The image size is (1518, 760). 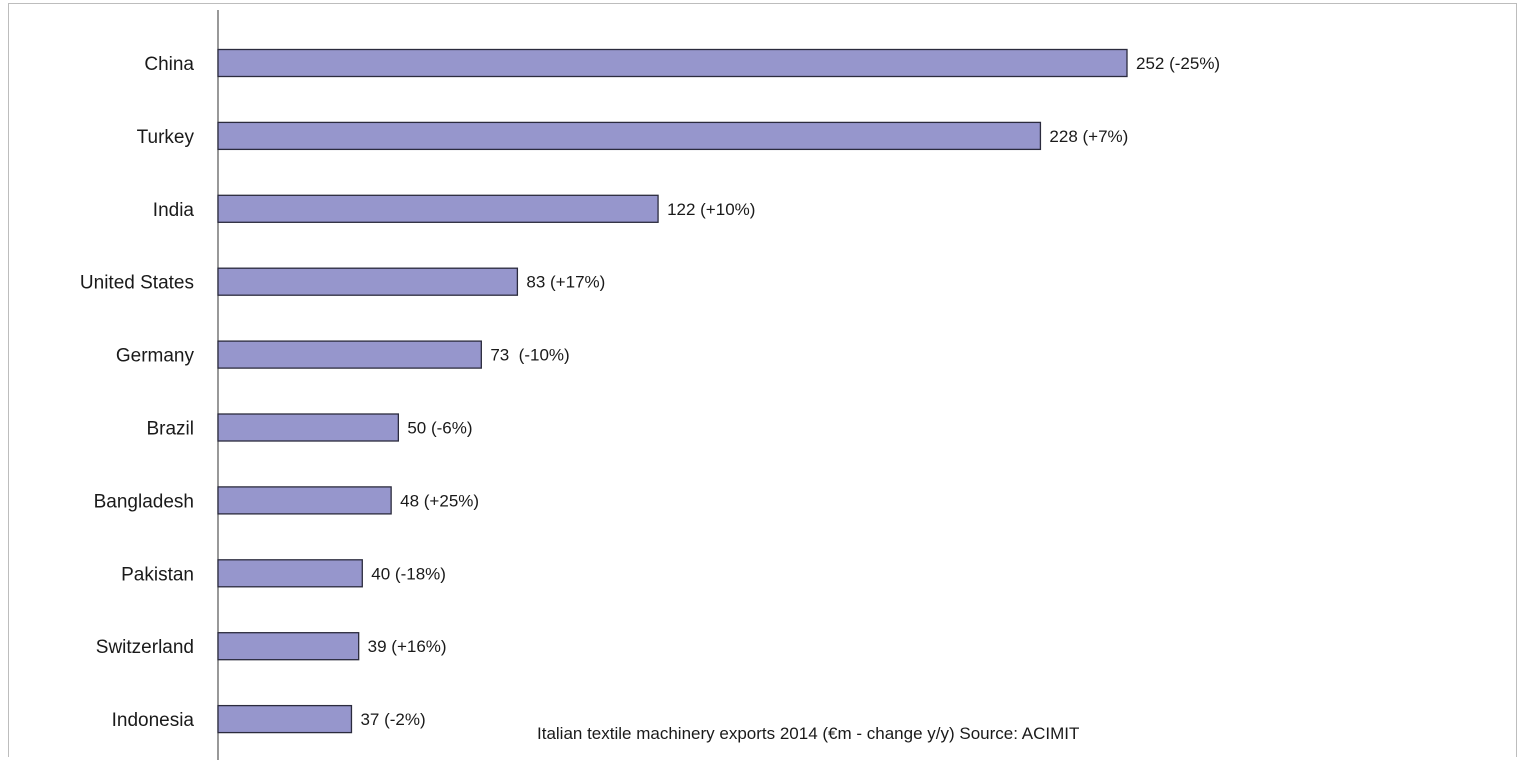 What do you see at coordinates (438, 208) in the screenshot?
I see `bar-india` at bounding box center [438, 208].